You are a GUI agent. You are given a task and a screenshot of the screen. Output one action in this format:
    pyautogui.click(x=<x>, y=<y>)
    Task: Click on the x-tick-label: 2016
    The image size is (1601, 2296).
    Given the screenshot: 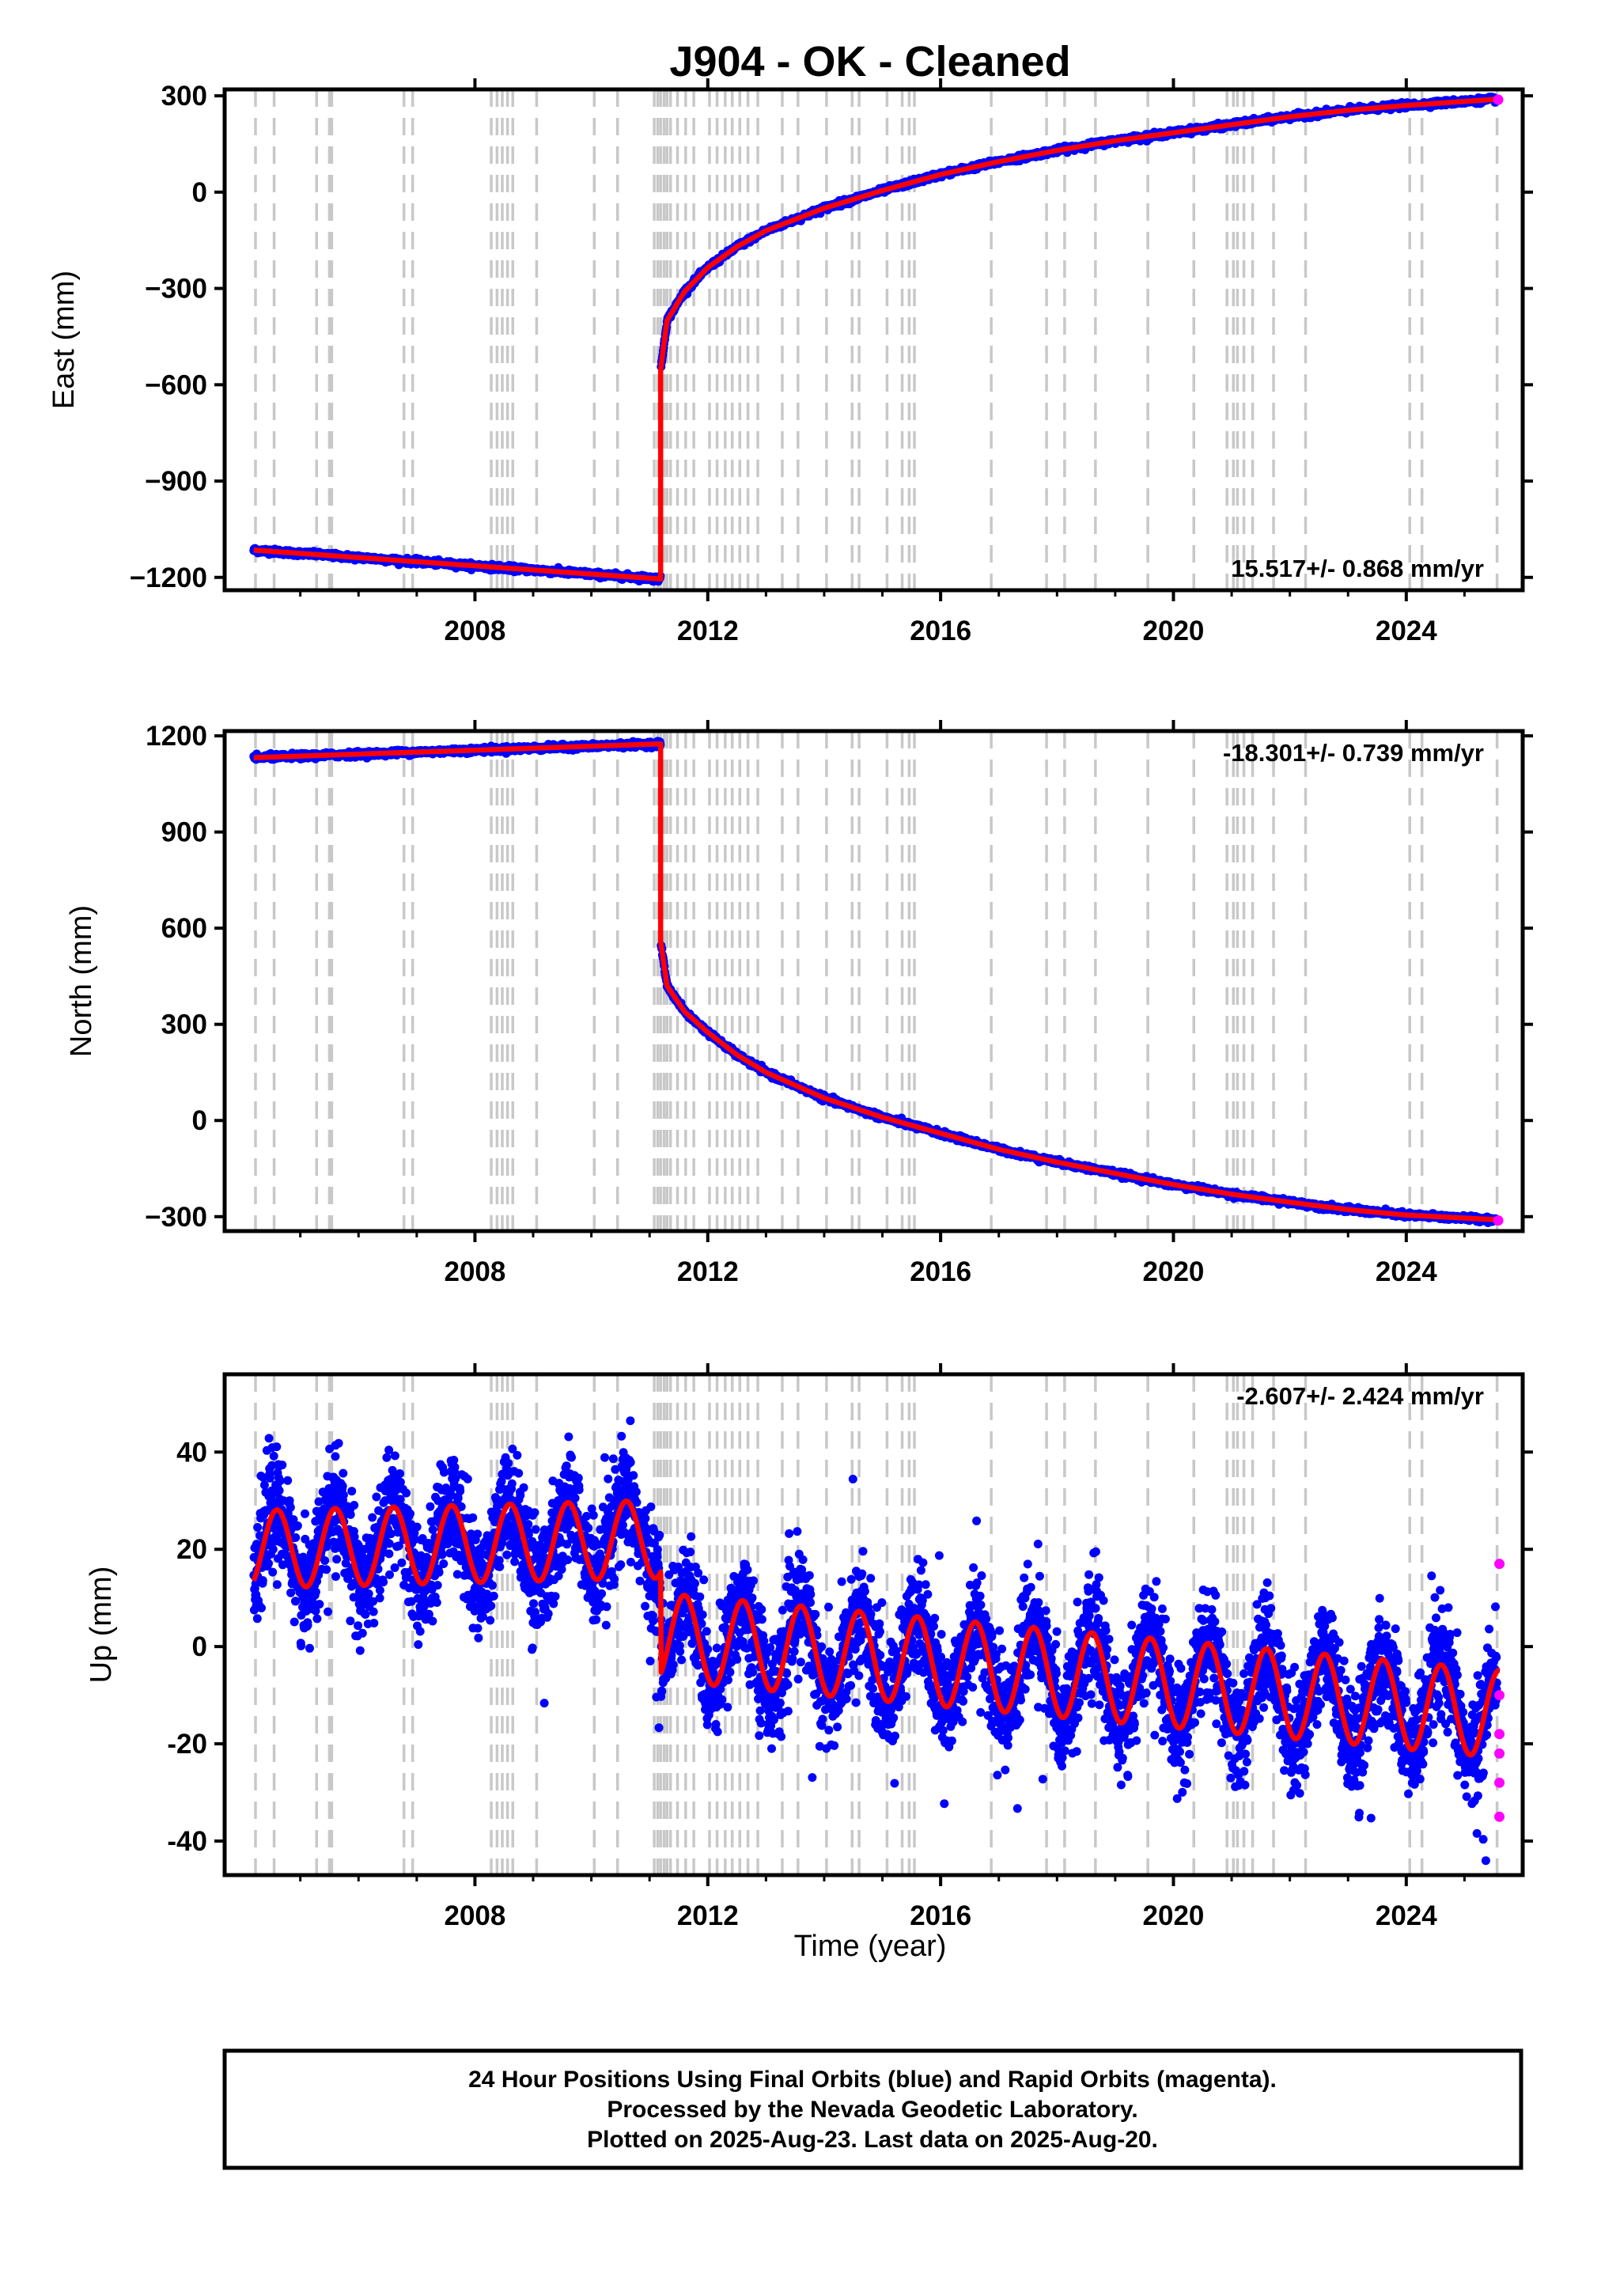 What is the action you would take?
    pyautogui.click(x=941, y=631)
    